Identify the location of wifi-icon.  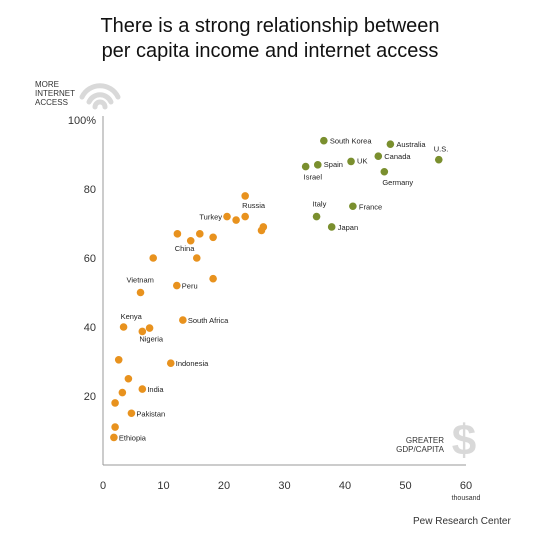
(100, 96).